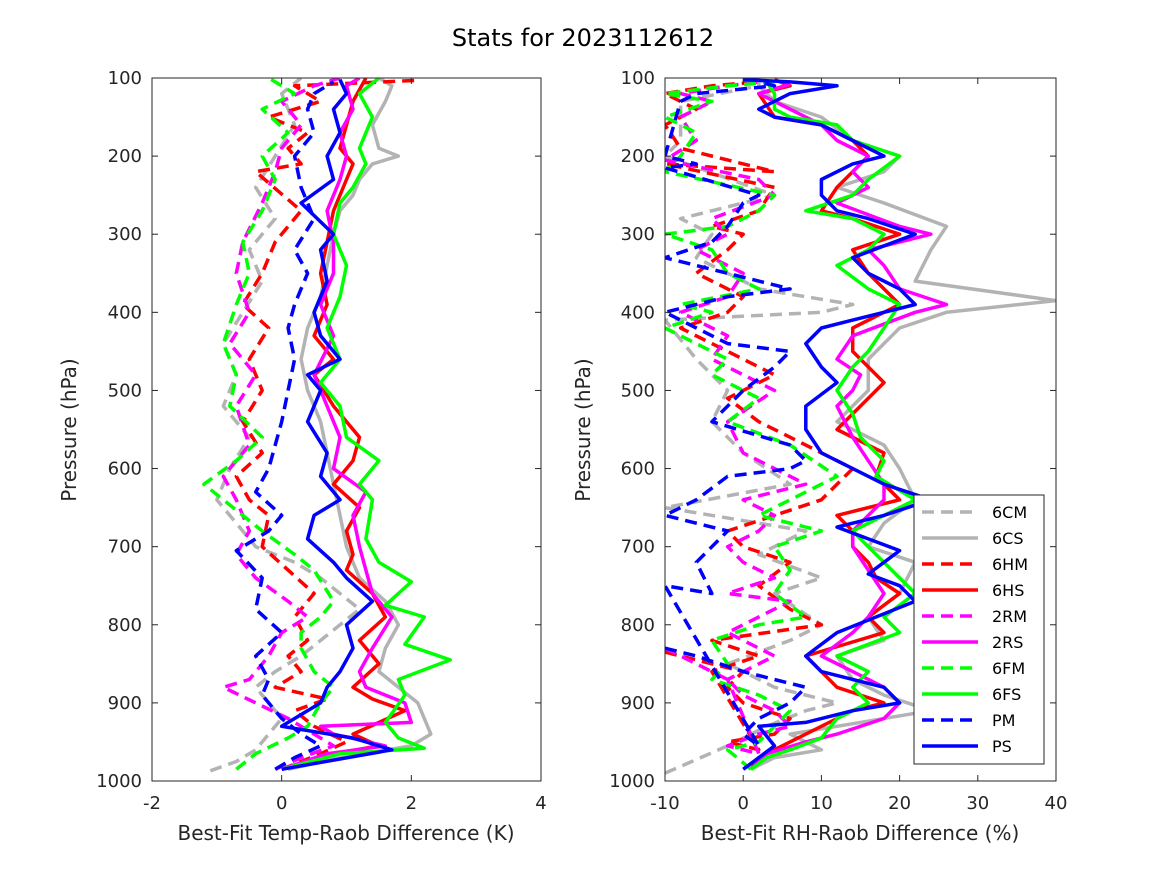  I want to click on rh-y-tick-label: 700, so click(638, 547).